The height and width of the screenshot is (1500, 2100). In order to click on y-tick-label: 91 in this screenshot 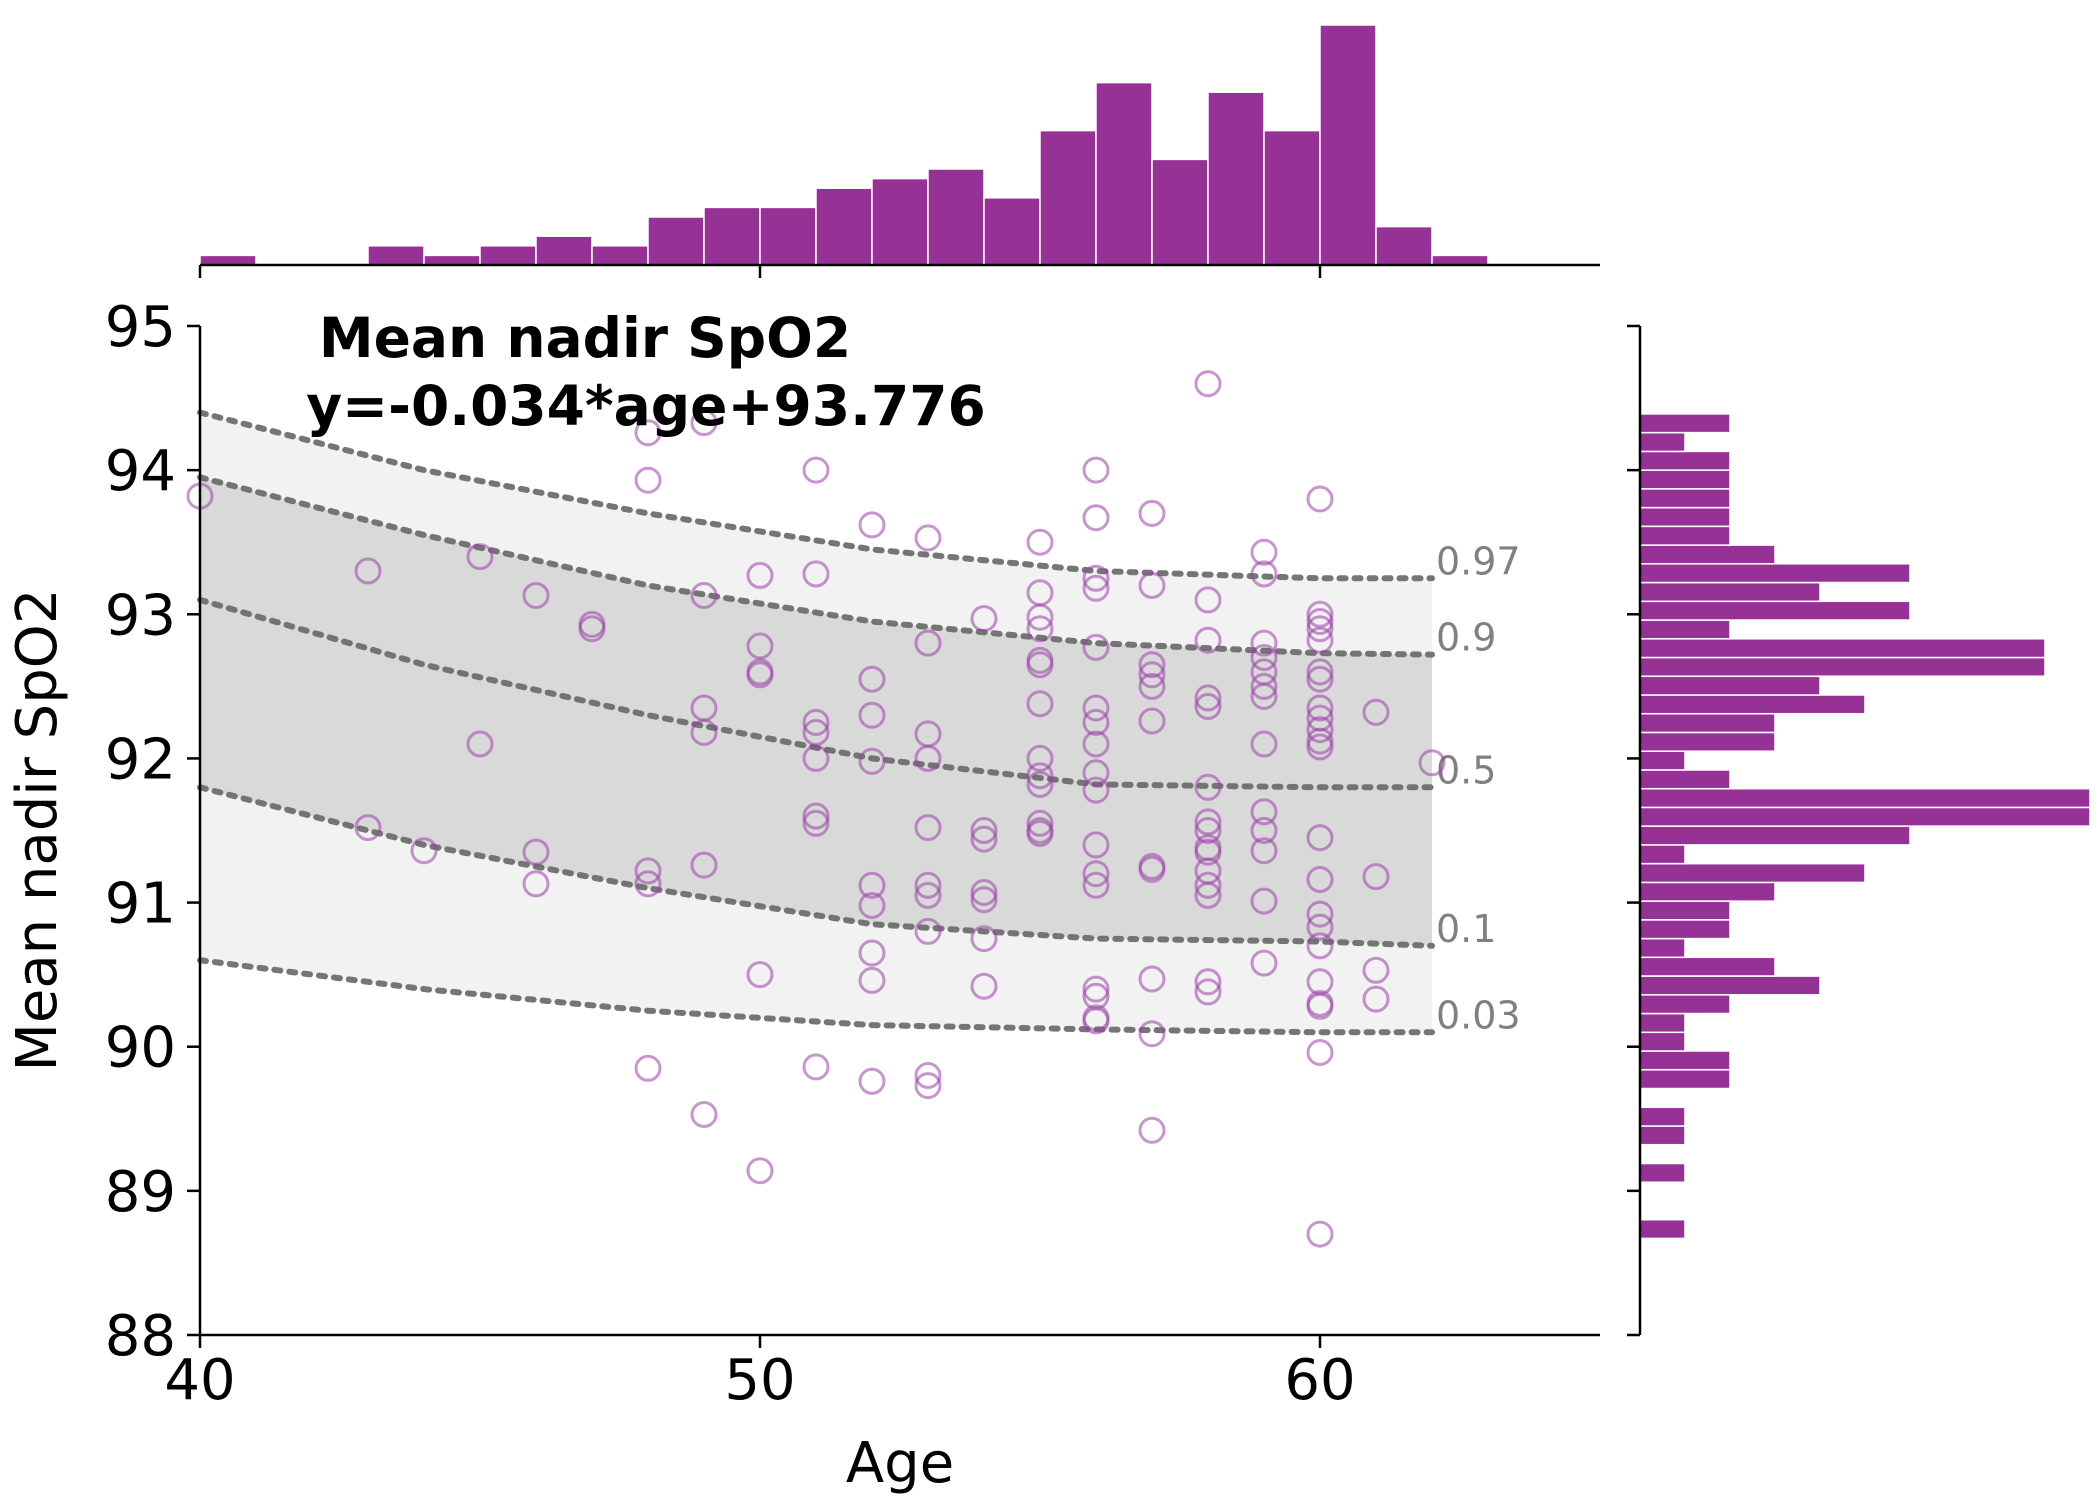, I will do `click(140, 904)`.